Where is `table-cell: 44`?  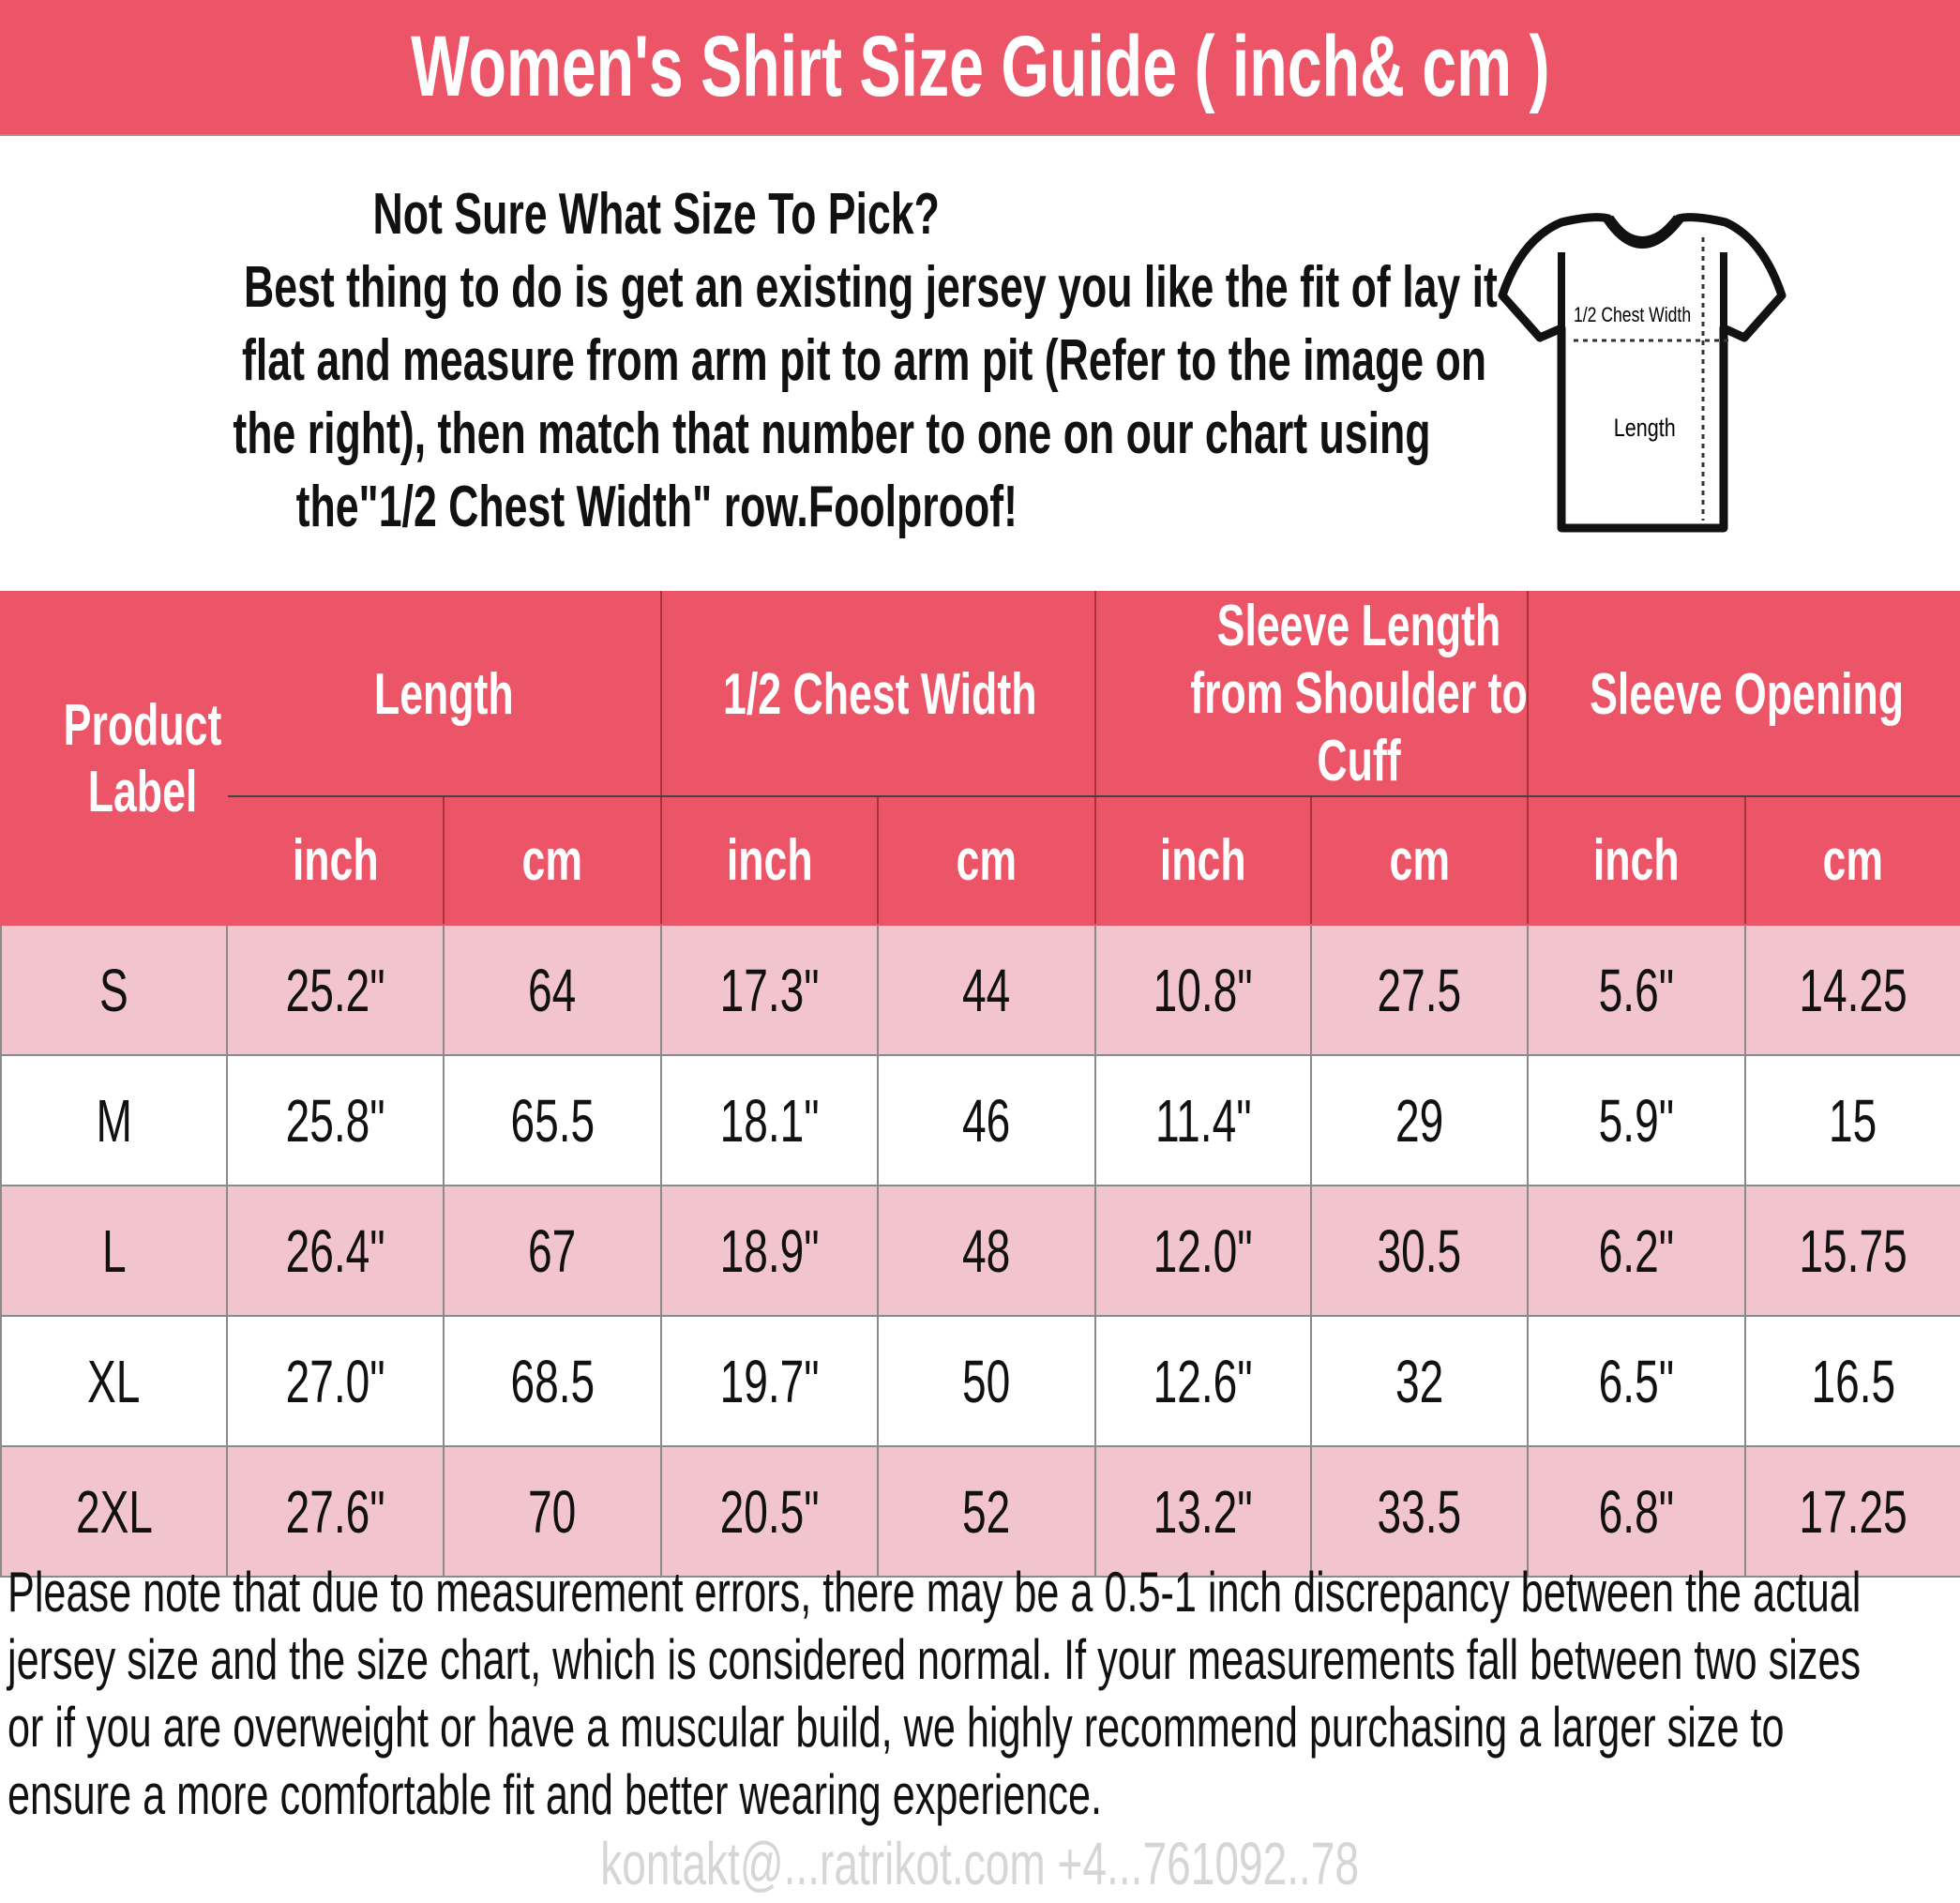
table-cell: 44 is located at coordinates (986, 990).